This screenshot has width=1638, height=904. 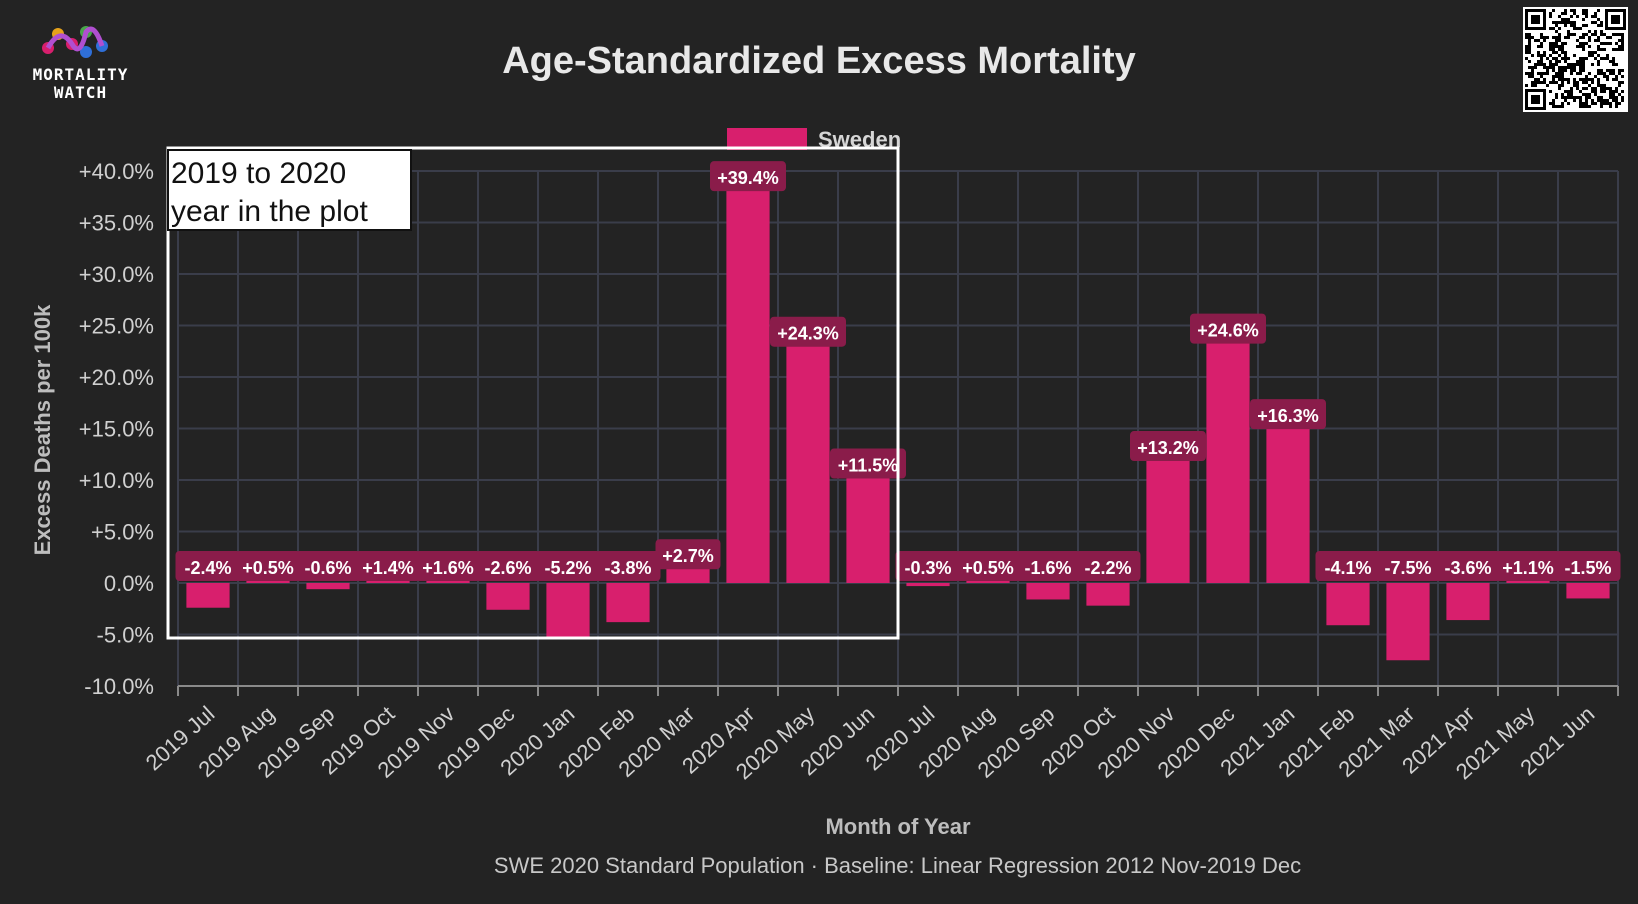 I want to click on data-label: +13.2%, so click(x=1168, y=448).